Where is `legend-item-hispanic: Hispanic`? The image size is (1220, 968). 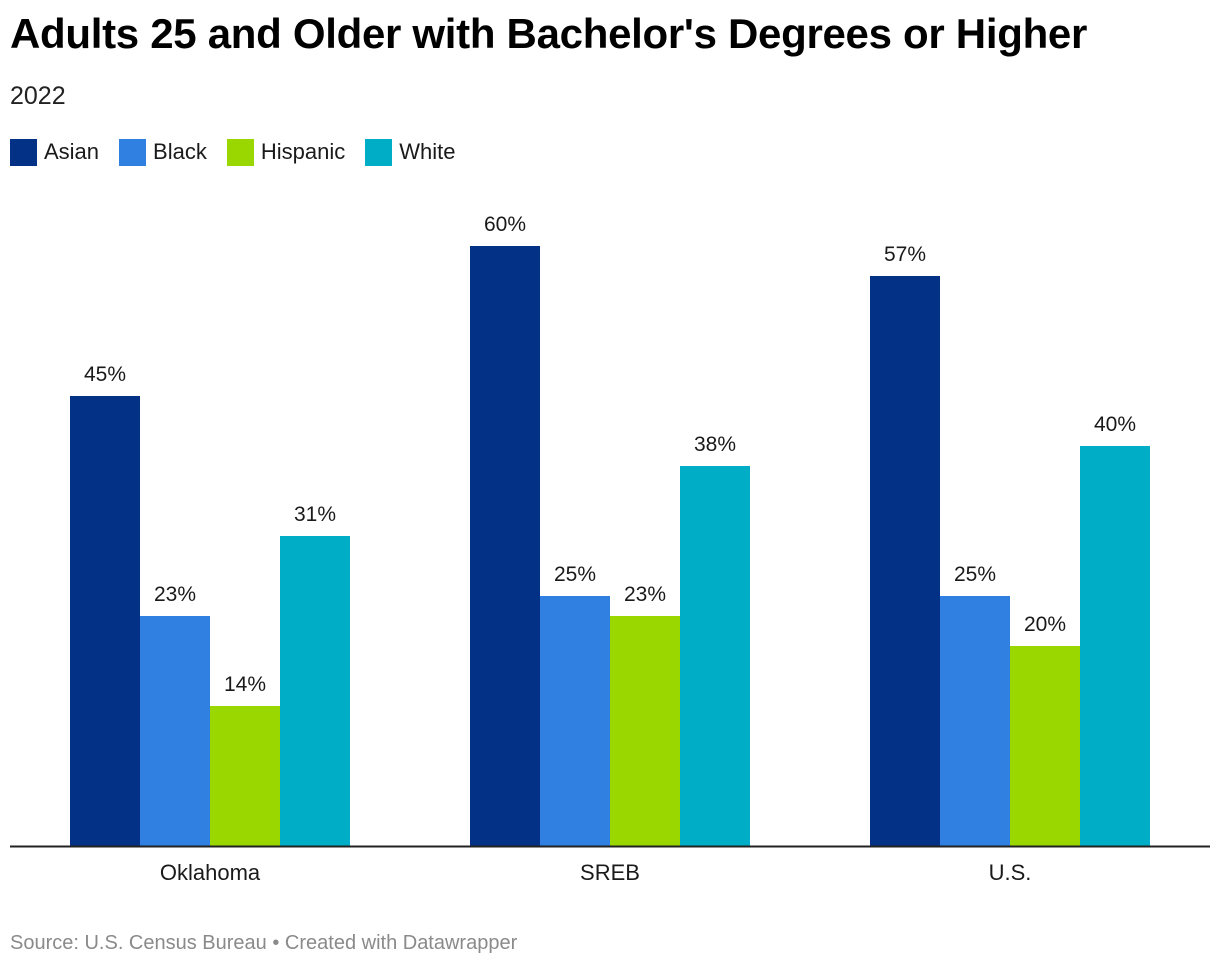
legend-item-hispanic: Hispanic is located at coordinates (286, 152).